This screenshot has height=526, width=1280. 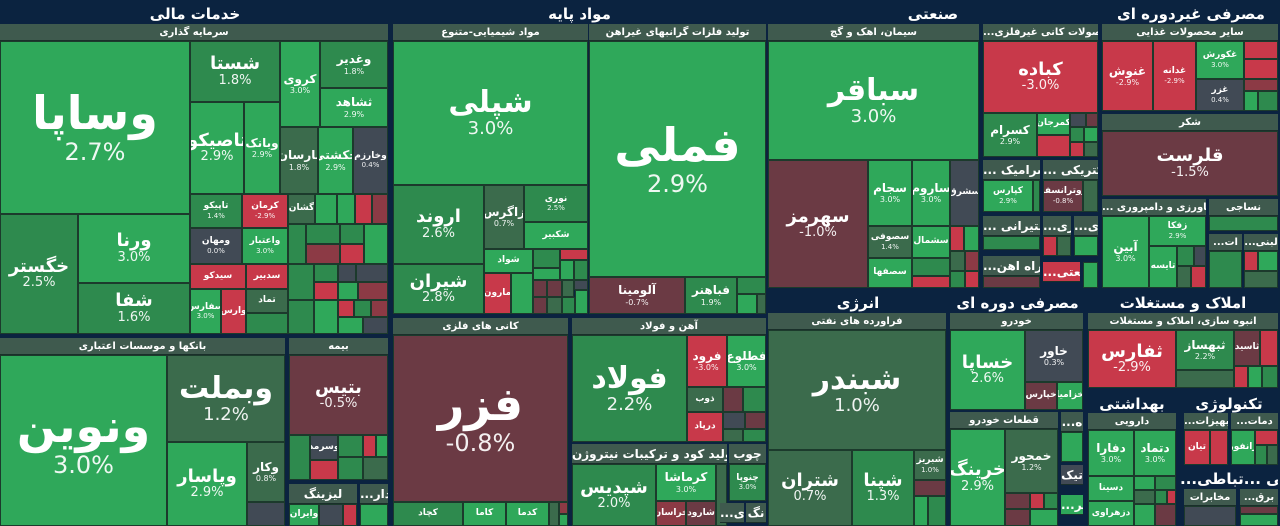 I want to click on tile-noori: نوری 2.5%, so click(x=556, y=203).